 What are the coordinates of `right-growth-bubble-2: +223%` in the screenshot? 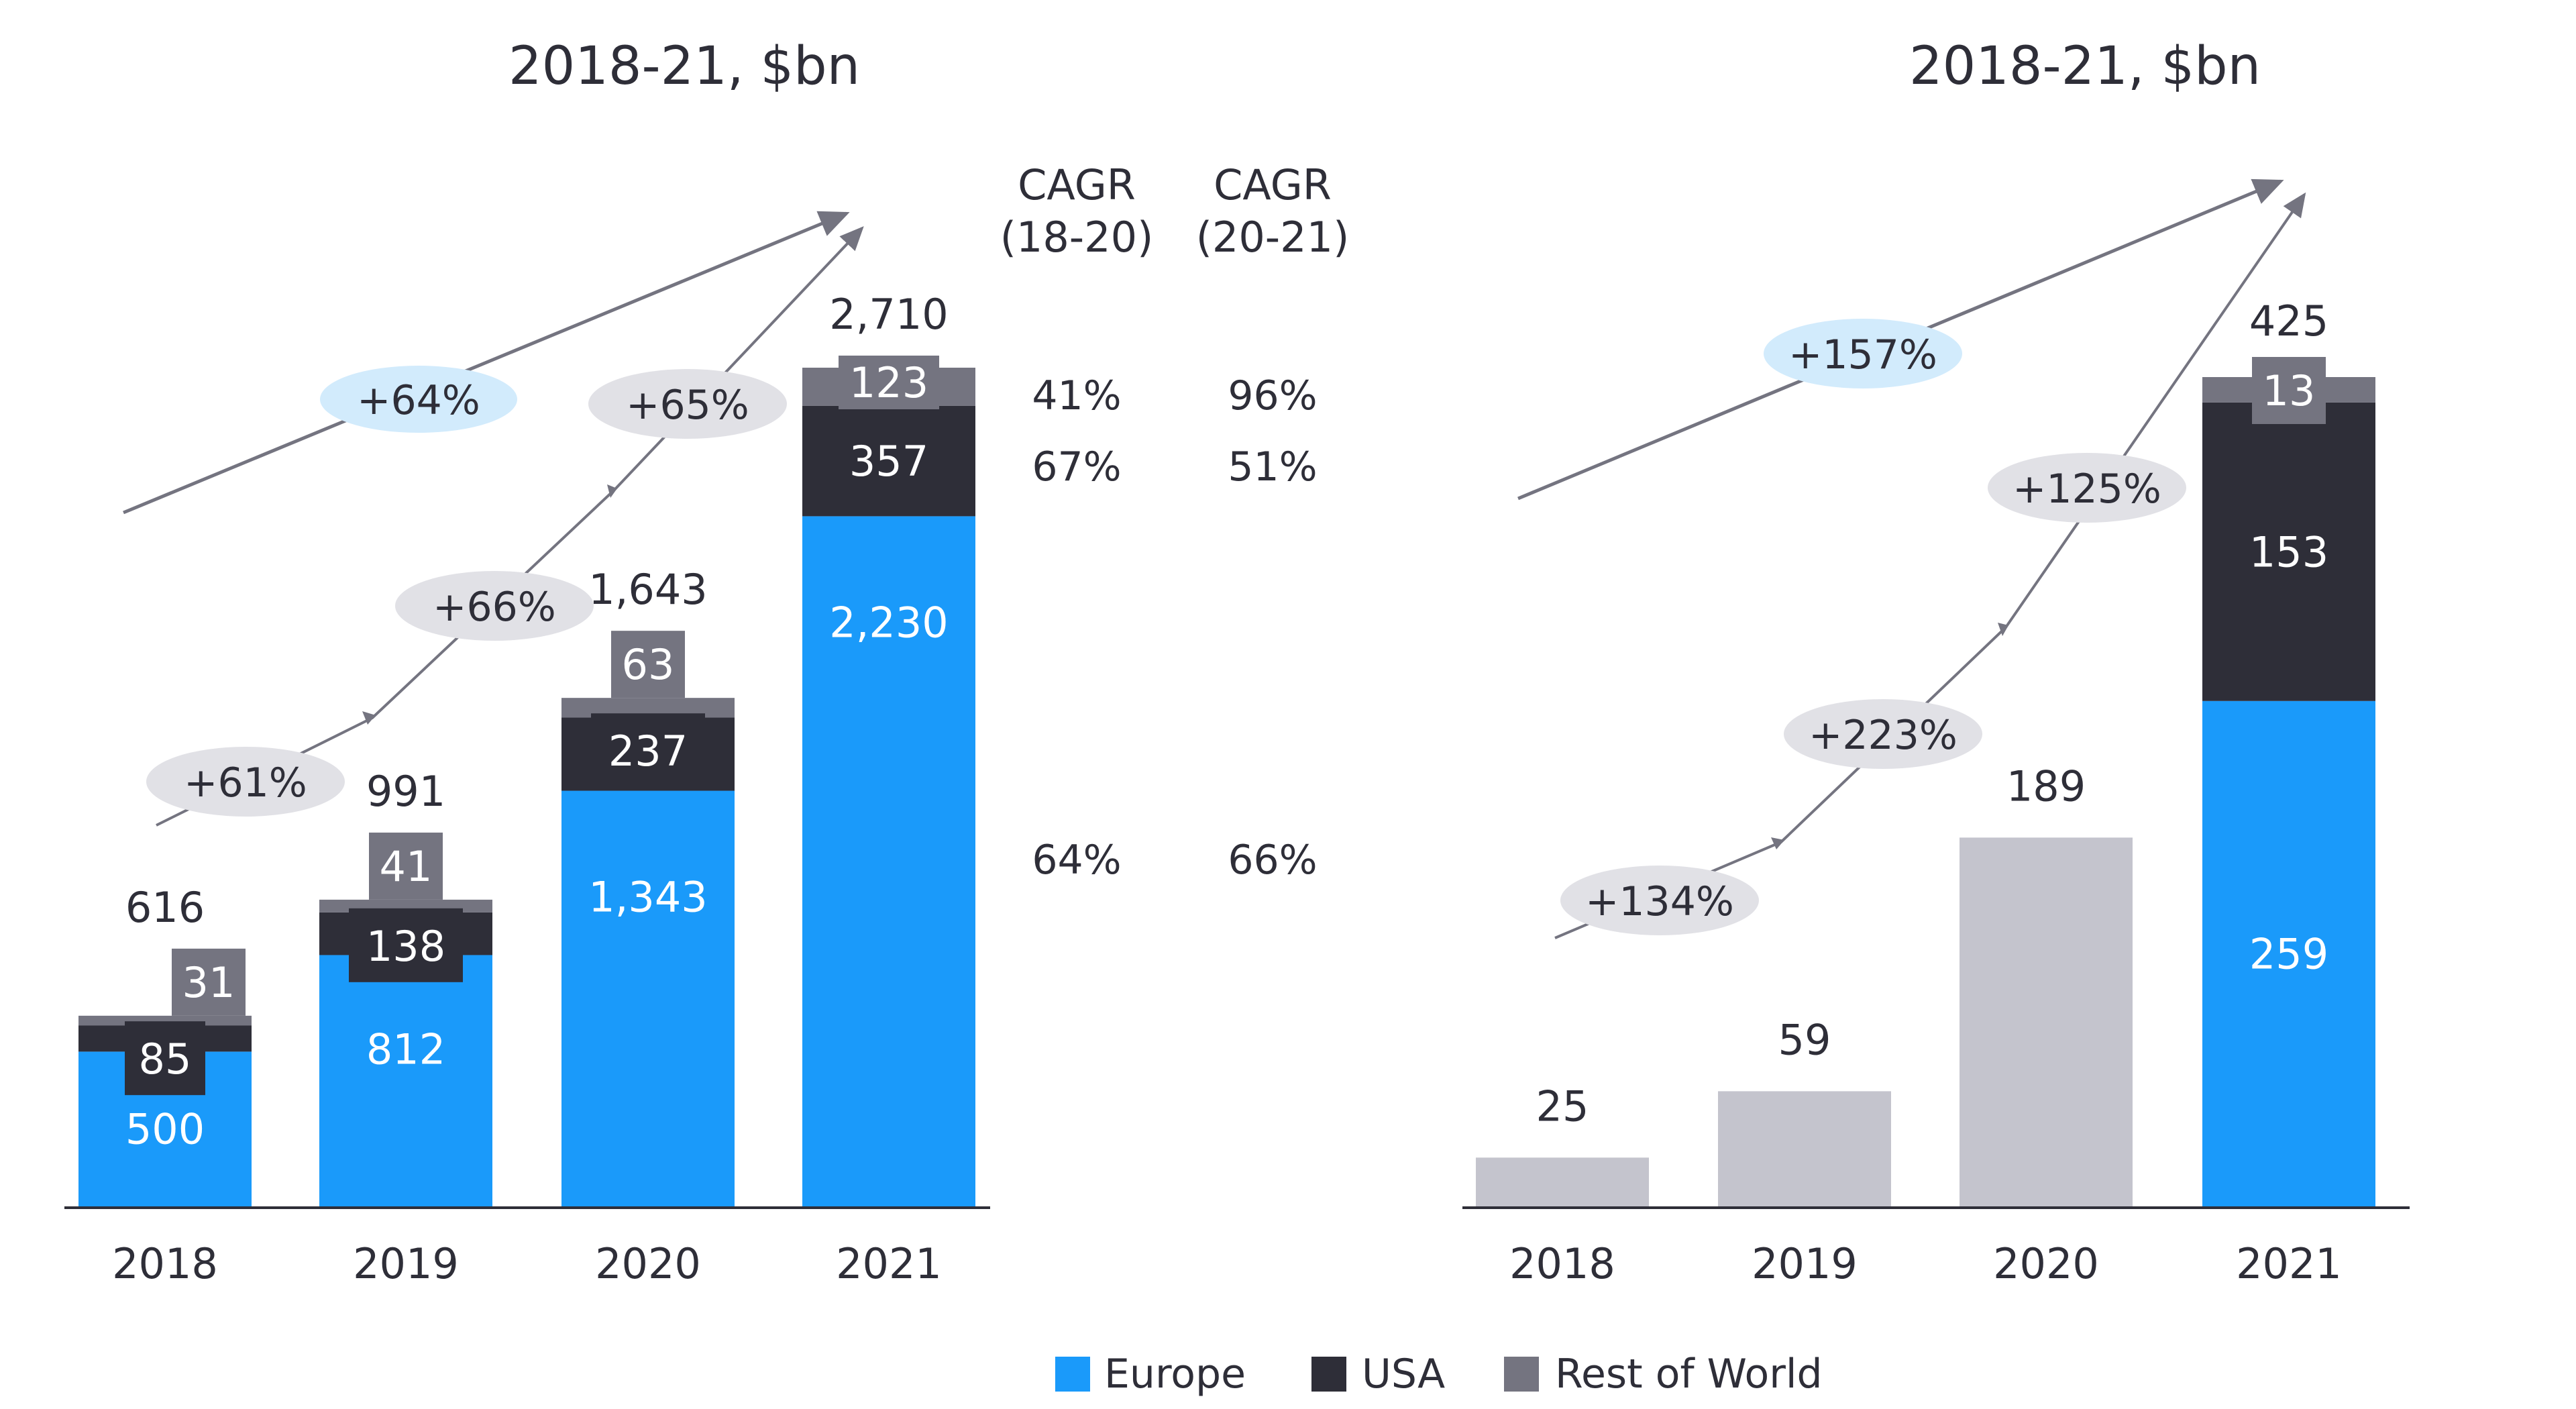 It's located at (1883, 734).